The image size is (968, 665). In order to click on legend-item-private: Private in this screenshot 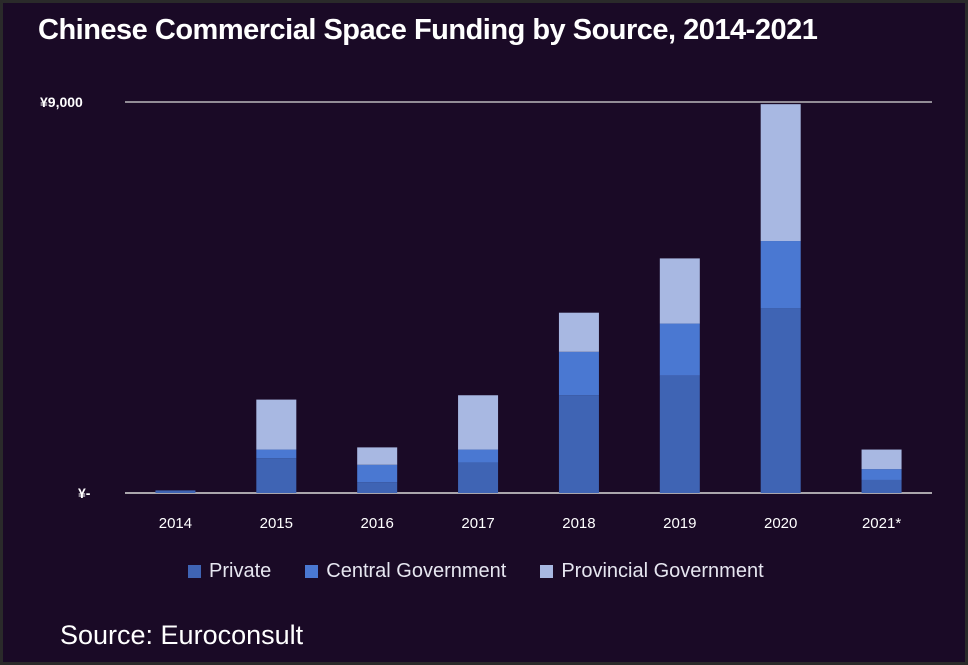, I will do `click(229, 571)`.